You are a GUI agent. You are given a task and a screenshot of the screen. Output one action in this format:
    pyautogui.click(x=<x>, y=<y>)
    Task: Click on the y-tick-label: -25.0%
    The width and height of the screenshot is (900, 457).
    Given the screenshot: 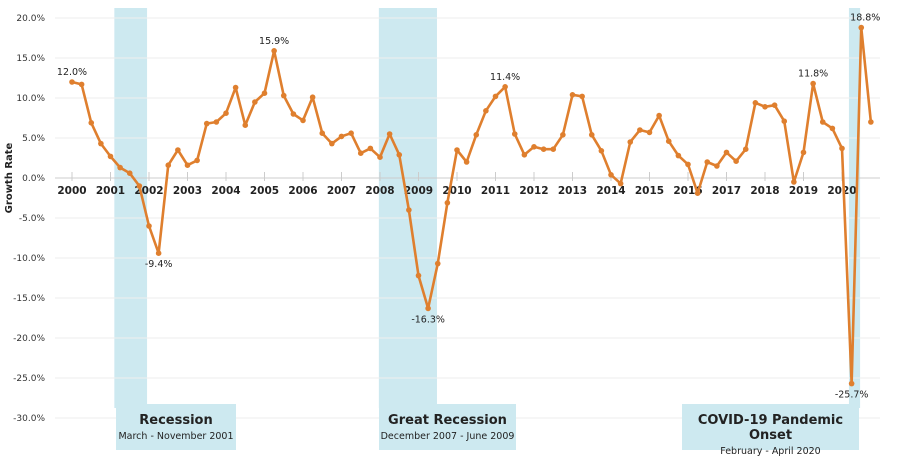 What is the action you would take?
    pyautogui.click(x=29, y=379)
    